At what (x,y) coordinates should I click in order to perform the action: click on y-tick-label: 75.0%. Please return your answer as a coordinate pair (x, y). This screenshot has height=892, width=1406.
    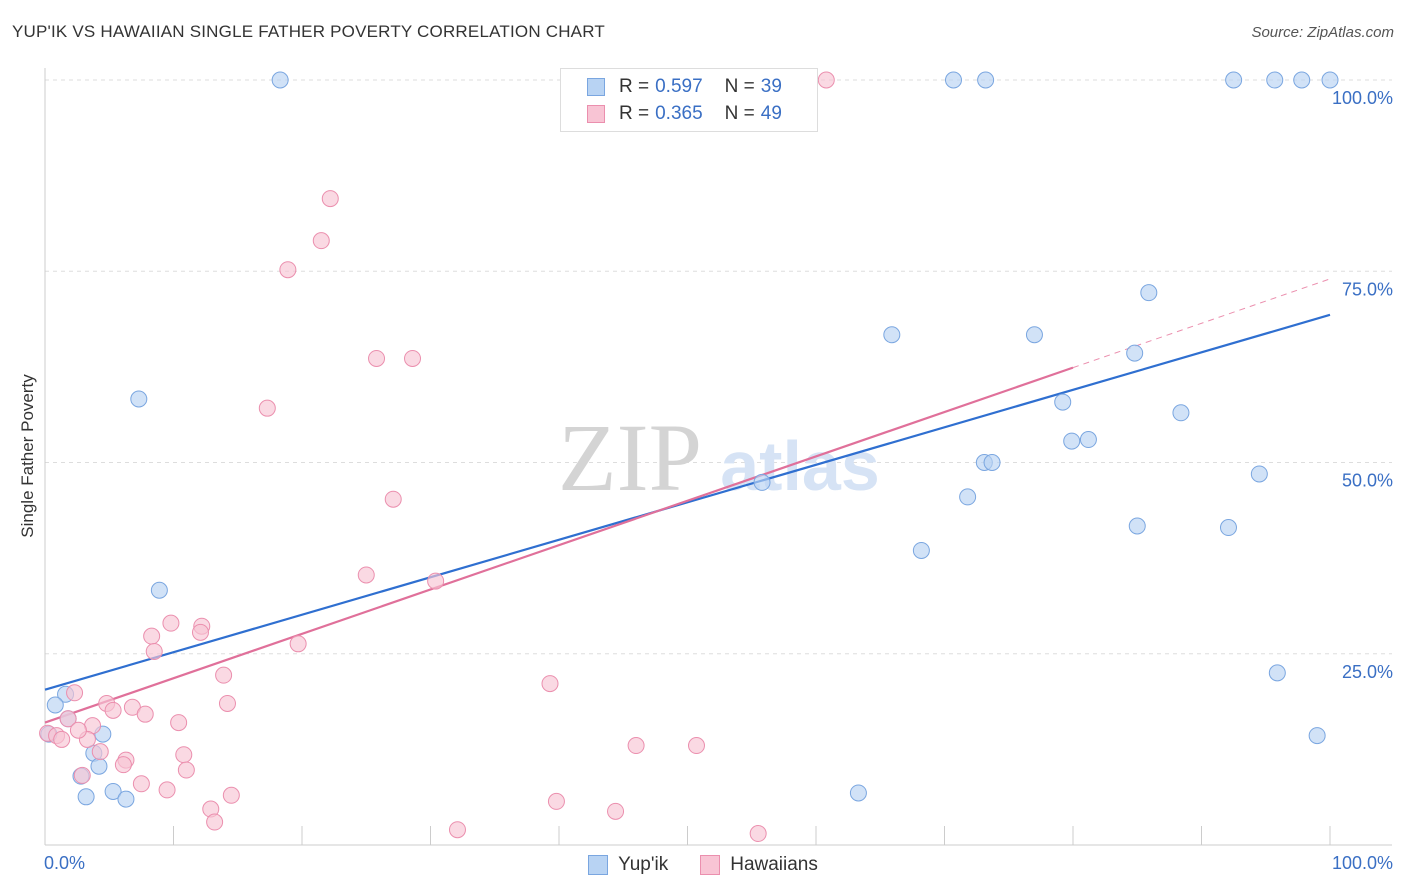
    Looking at the image, I should click on (1367, 289).